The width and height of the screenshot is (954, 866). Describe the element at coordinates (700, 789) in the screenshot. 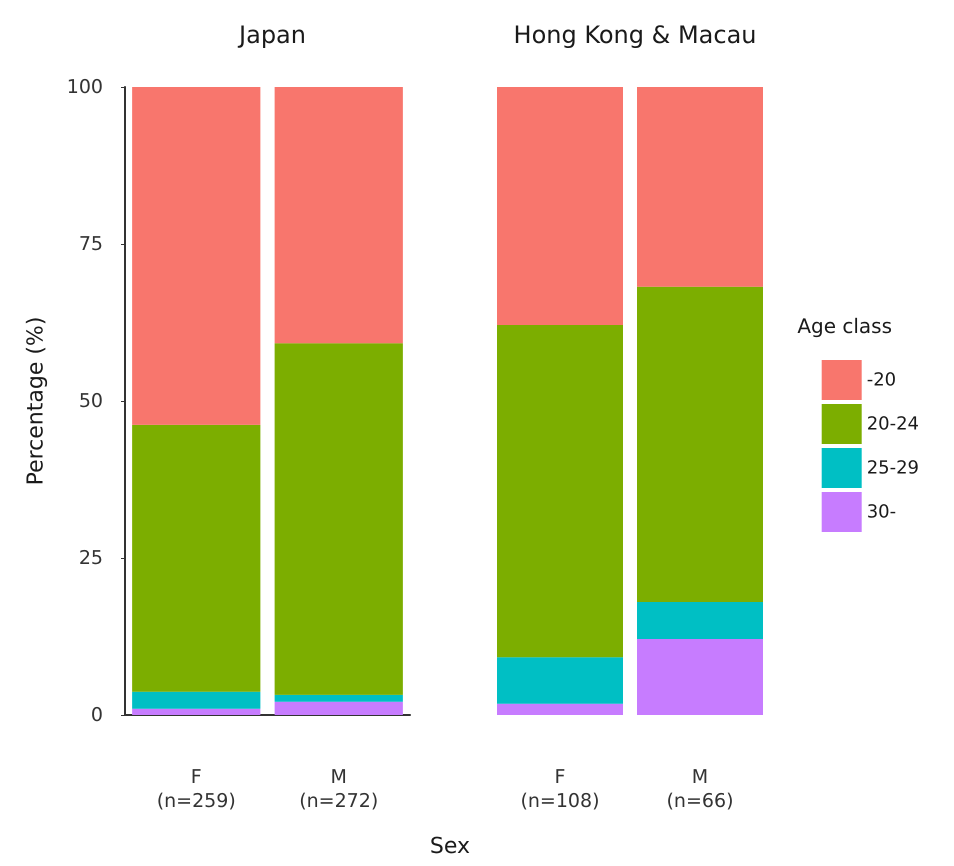

I see `x-tick-label: M (n=66)` at that location.